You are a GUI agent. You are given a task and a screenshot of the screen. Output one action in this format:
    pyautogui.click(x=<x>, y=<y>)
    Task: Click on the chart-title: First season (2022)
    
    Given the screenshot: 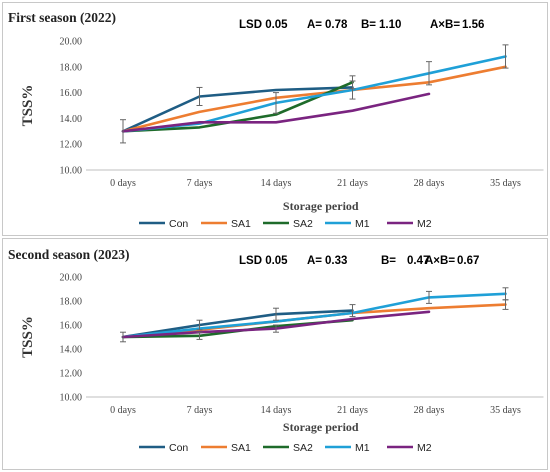 What is the action you would take?
    pyautogui.click(x=62, y=17)
    